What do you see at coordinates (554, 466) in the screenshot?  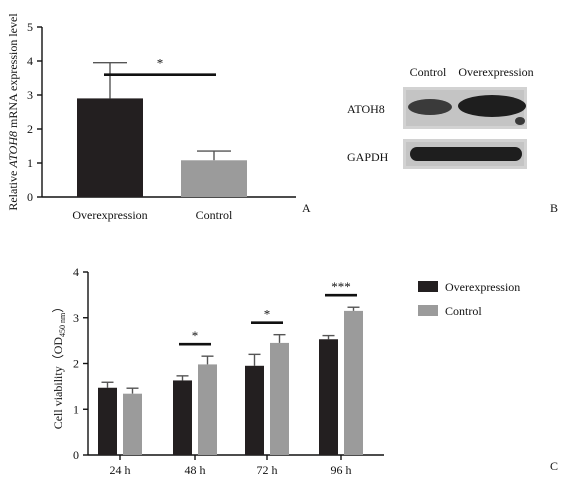 I see `panel-label-c: C` at bounding box center [554, 466].